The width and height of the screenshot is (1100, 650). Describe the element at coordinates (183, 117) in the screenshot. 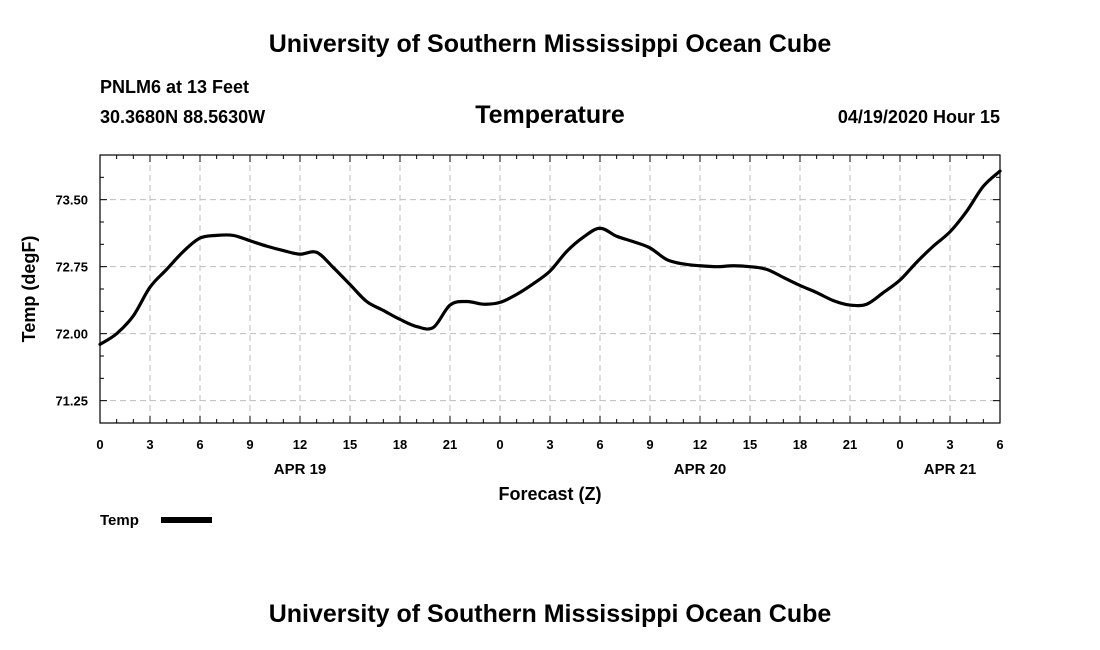

I see `coordinates-label: 30.3680N 88.5630W` at that location.